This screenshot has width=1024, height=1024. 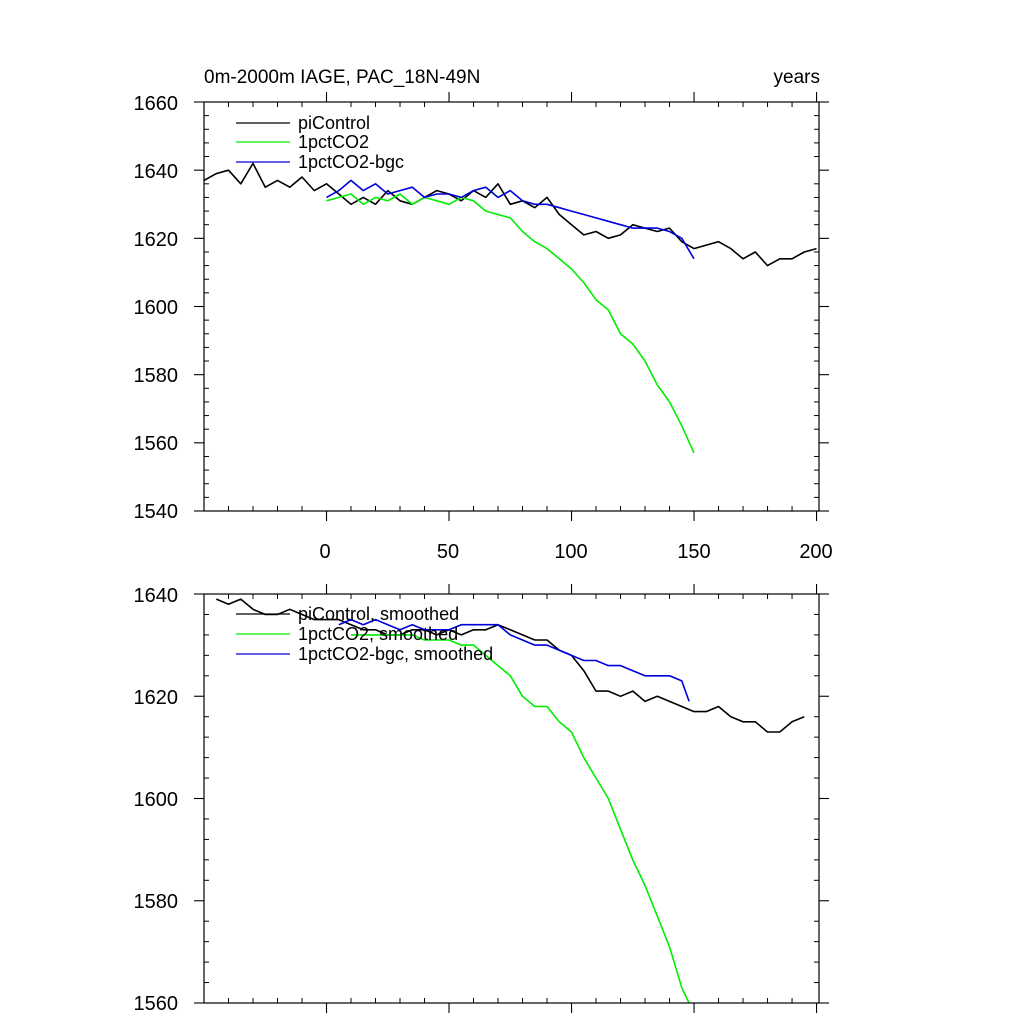 I want to click on top-series-line-1pctco2-bgc, so click(x=510, y=219).